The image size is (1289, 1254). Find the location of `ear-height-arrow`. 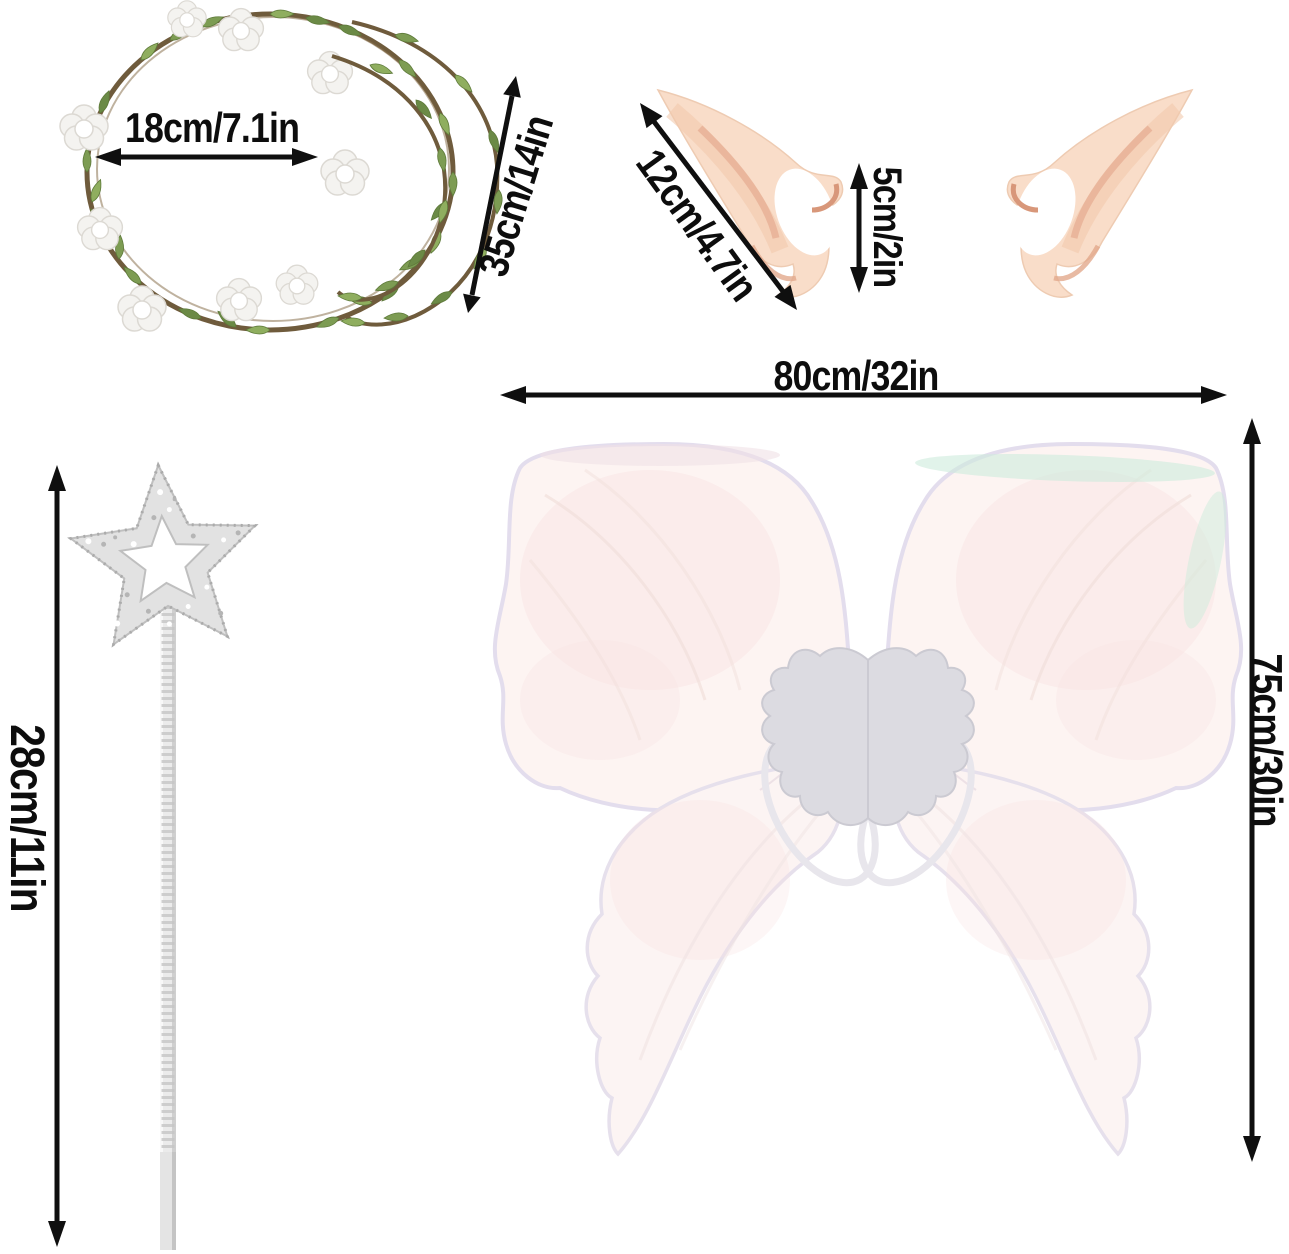

ear-height-arrow is located at coordinates (859, 228).